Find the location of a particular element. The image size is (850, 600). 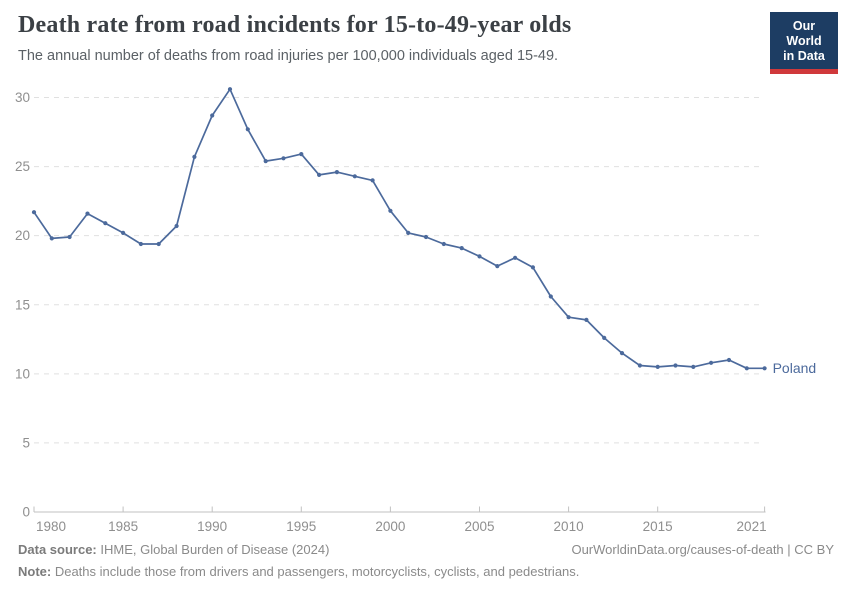

x-axis-tick-label: 1995 is located at coordinates (301, 526).